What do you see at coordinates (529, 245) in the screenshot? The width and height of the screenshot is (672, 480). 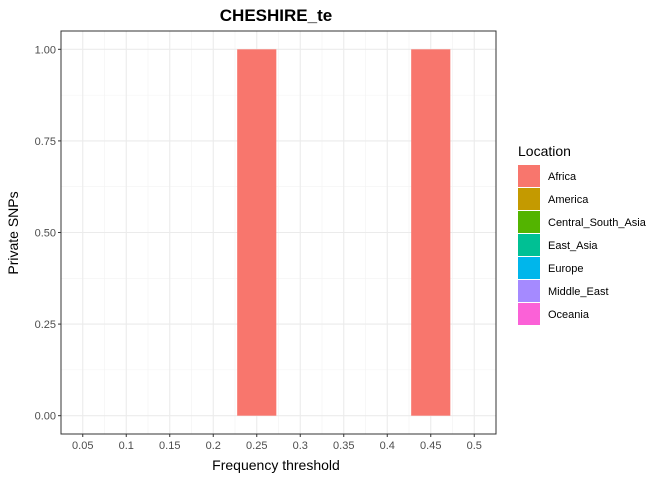 I see `legend-key-east_asia` at bounding box center [529, 245].